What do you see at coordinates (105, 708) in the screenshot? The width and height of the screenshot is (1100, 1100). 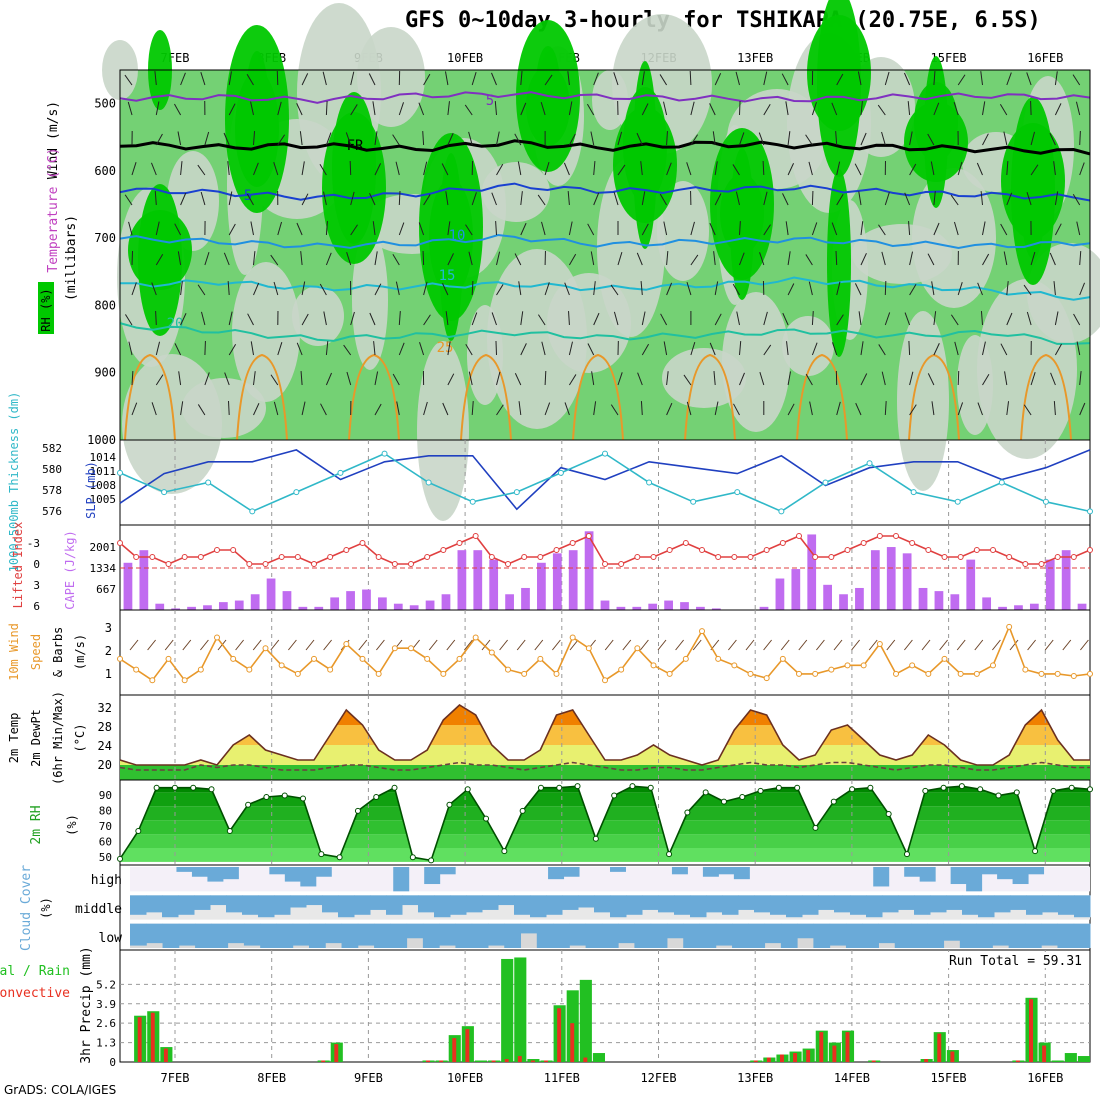 I see `temp-tick-label: 32` at bounding box center [105, 708].